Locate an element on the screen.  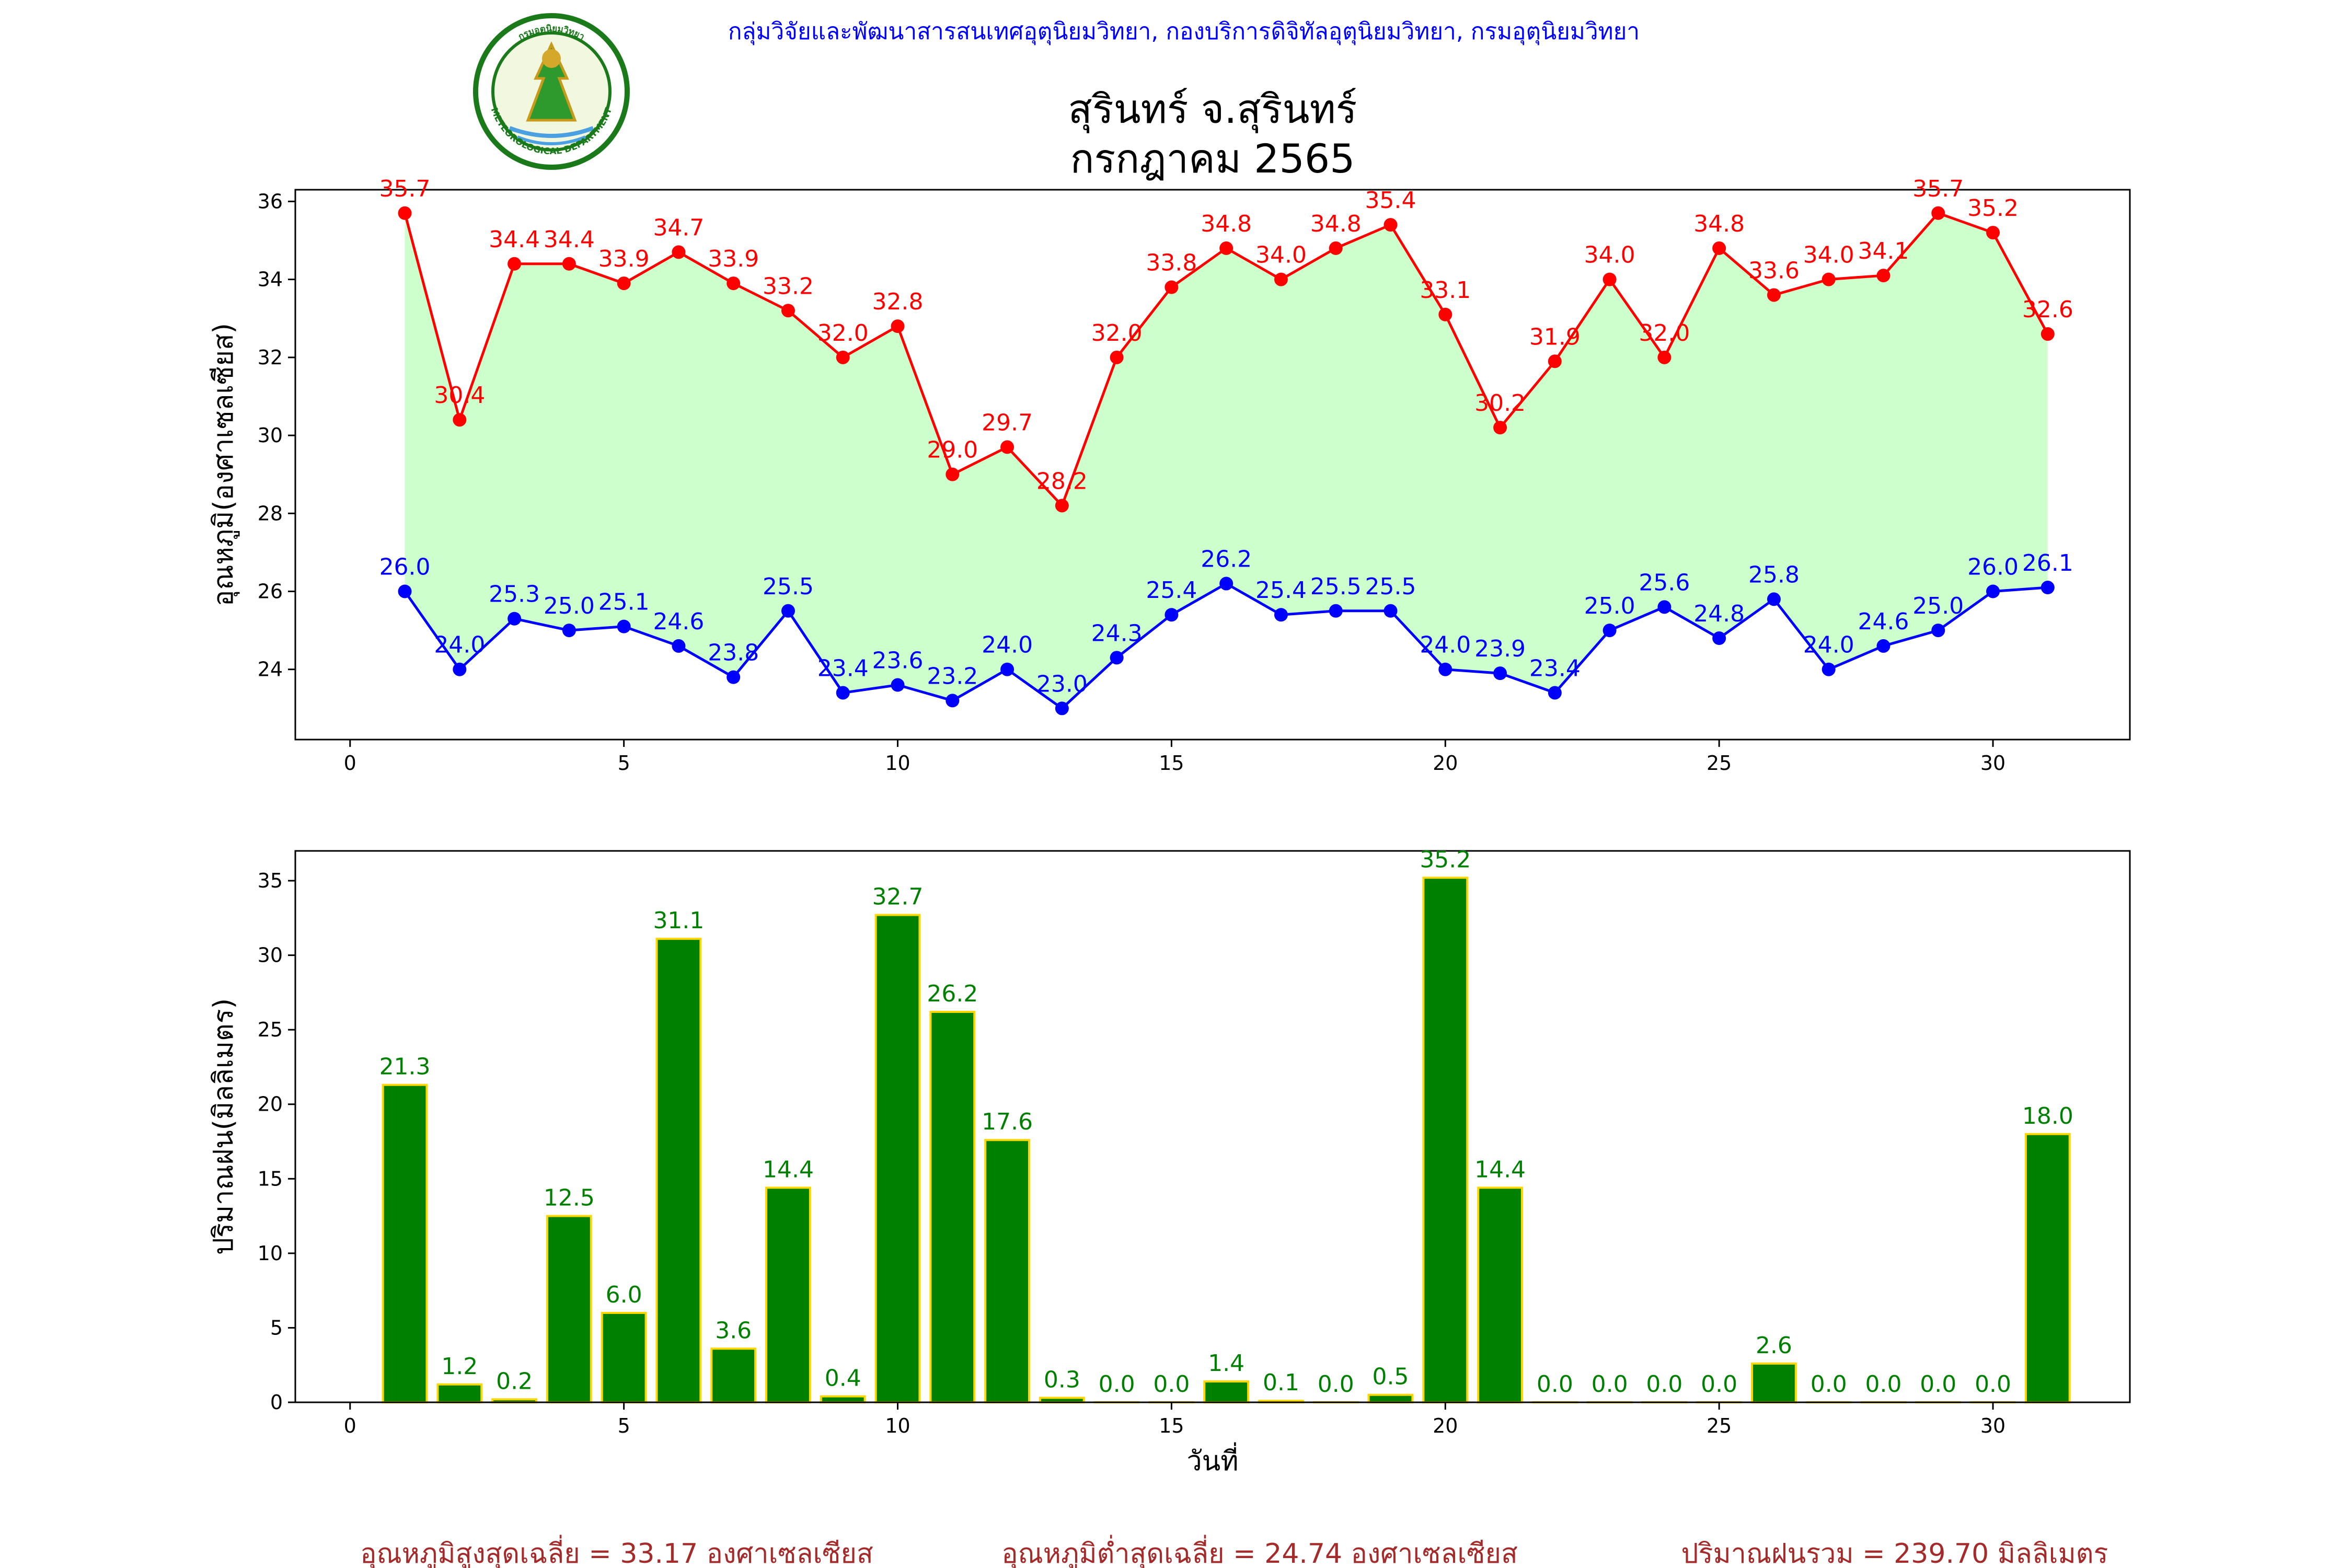
rainfall-data-label: 17.6 is located at coordinates (1007, 1122).